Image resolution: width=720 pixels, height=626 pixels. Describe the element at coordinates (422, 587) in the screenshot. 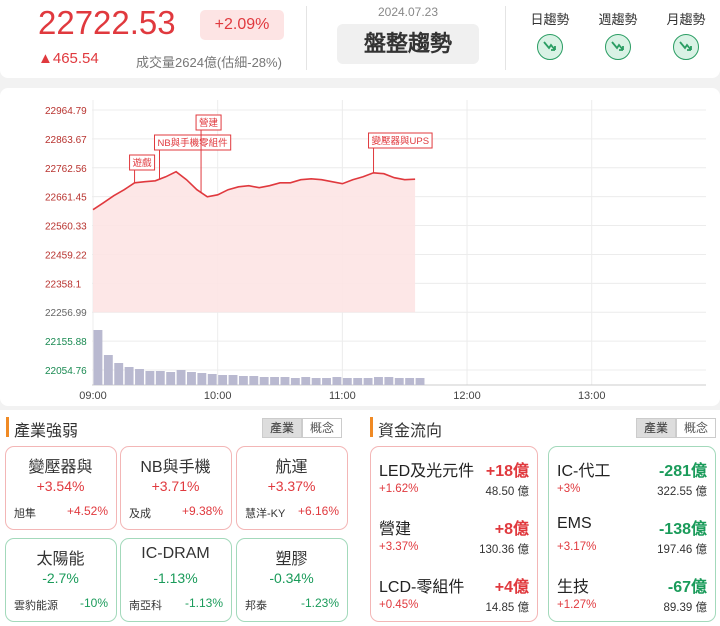

I see `fund-name: LCD-零組件` at that location.